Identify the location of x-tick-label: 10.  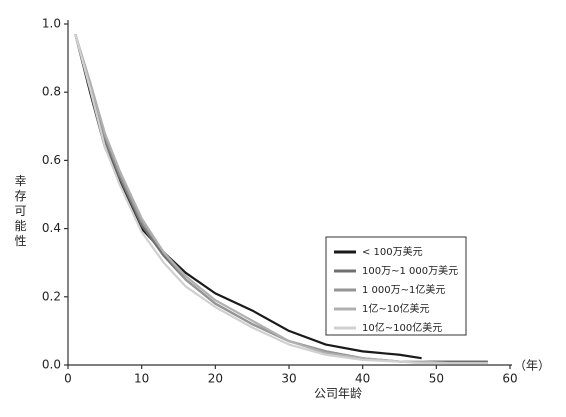
(141, 379).